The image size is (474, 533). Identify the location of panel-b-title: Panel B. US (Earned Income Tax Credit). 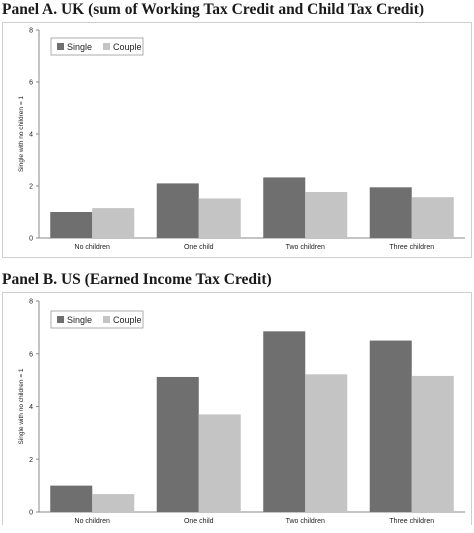
(137, 279).